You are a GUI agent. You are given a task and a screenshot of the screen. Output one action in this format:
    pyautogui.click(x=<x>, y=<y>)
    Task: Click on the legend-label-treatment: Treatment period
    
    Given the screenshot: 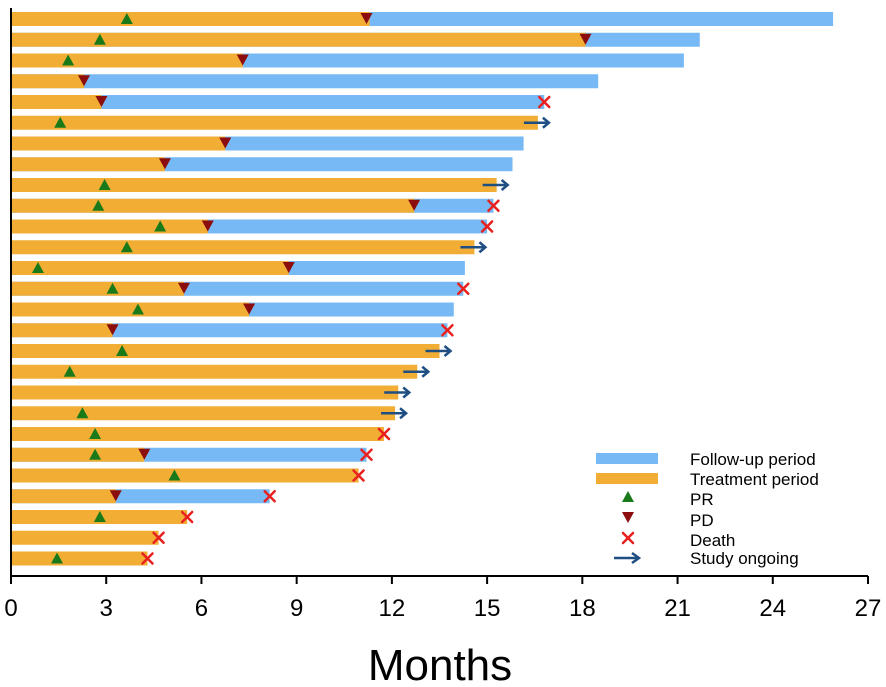 What is the action you would take?
    pyautogui.click(x=754, y=479)
    